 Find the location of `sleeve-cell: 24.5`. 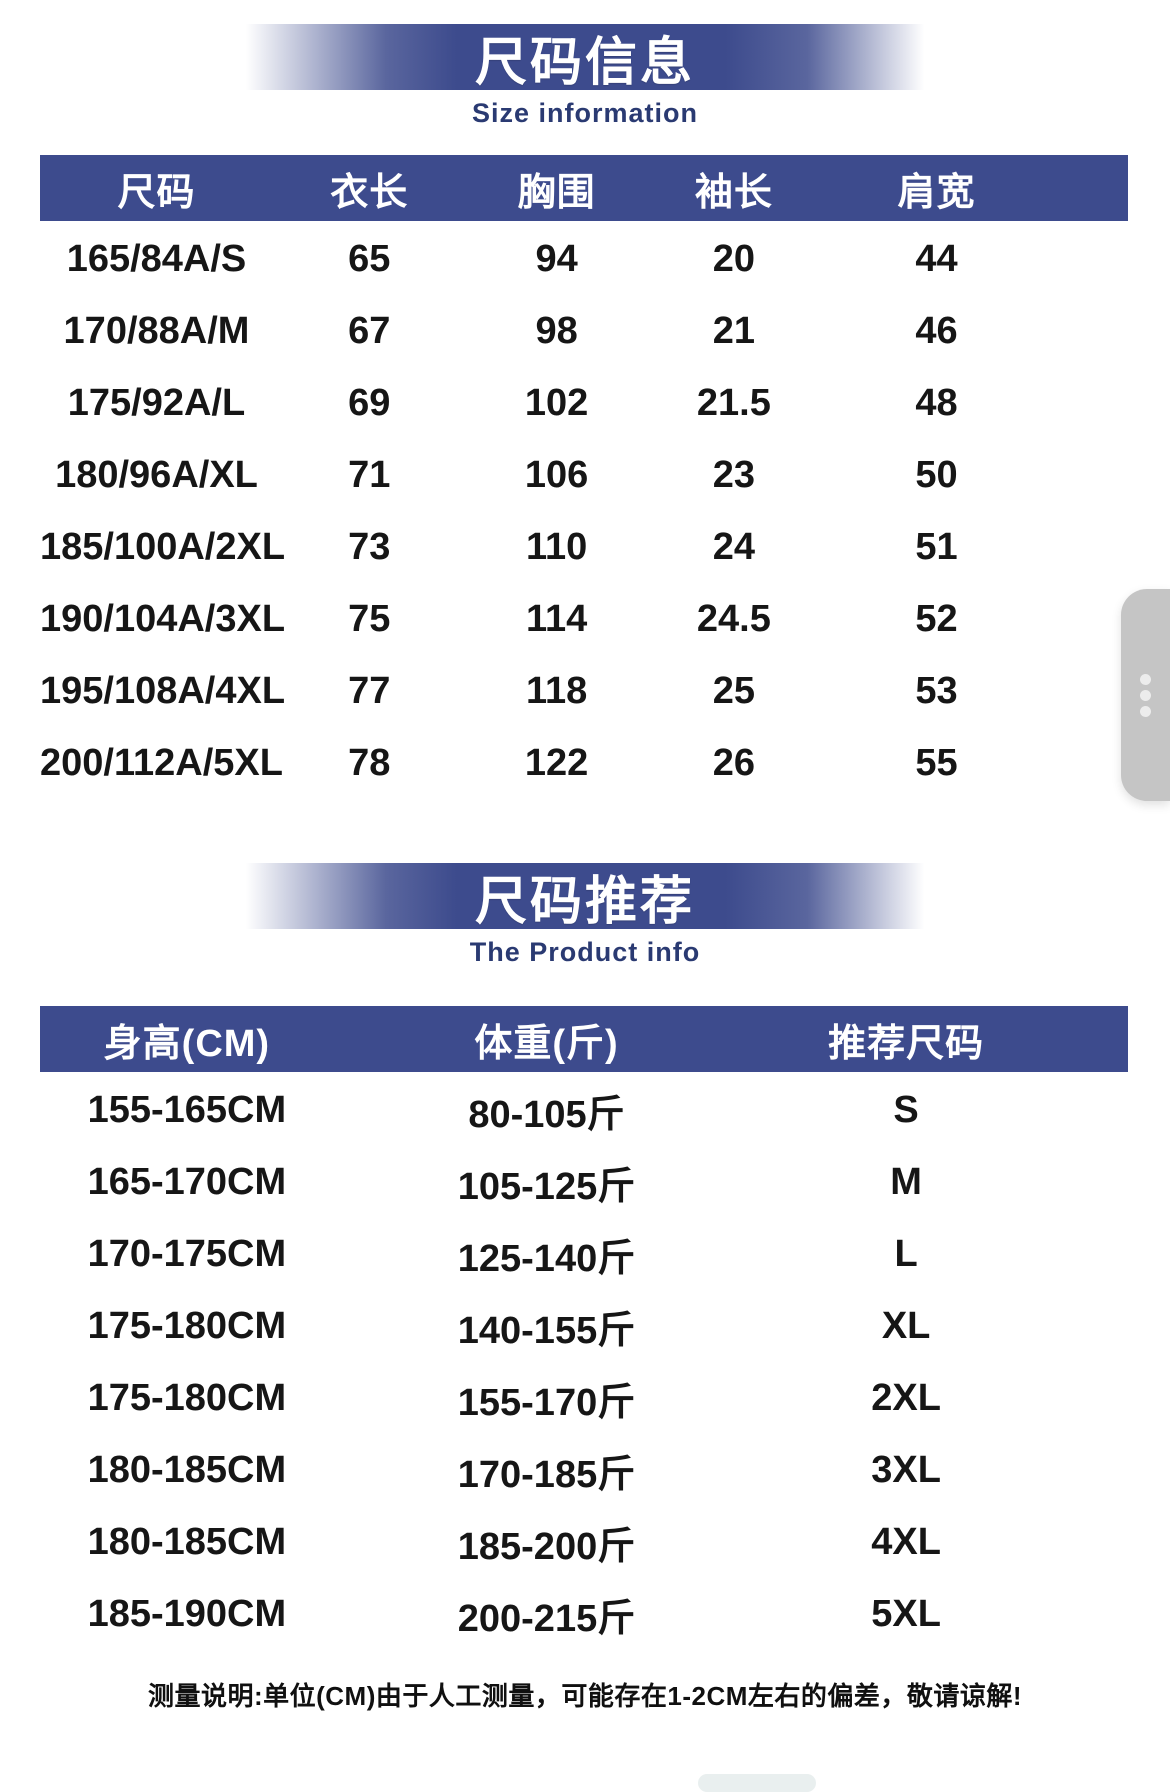

sleeve-cell: 24.5 is located at coordinates (733, 618).